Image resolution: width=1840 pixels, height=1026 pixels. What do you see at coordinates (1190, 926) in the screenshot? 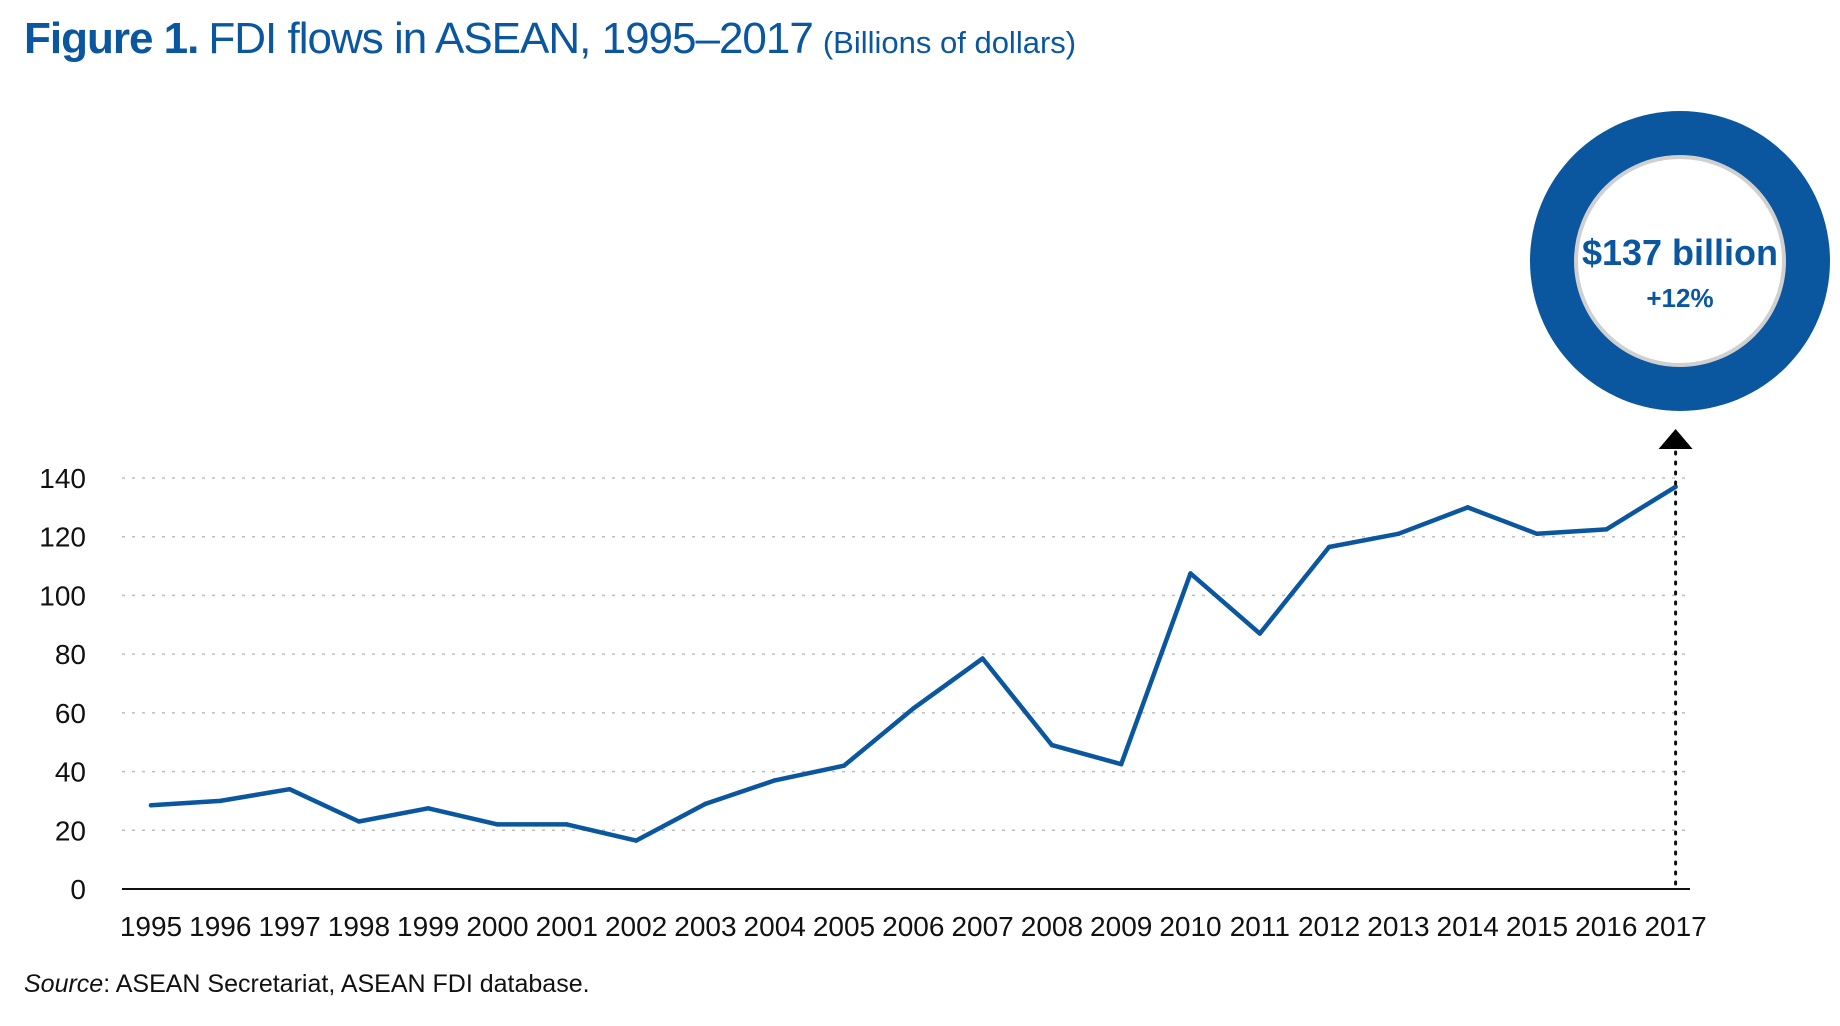
I see `x-tick-label: 2010` at bounding box center [1190, 926].